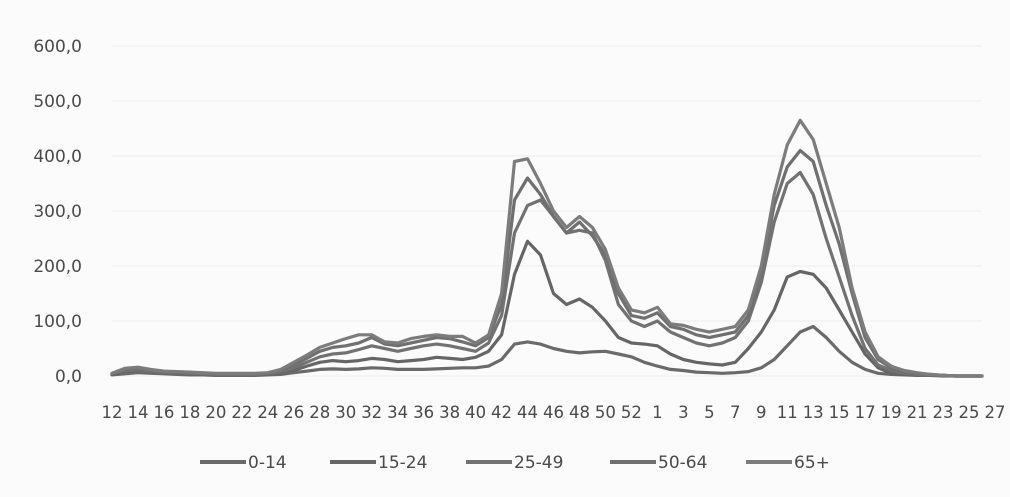 The image size is (1010, 497). Describe the element at coordinates (657, 412) in the screenshot. I see `x-tick-label: 1` at that location.